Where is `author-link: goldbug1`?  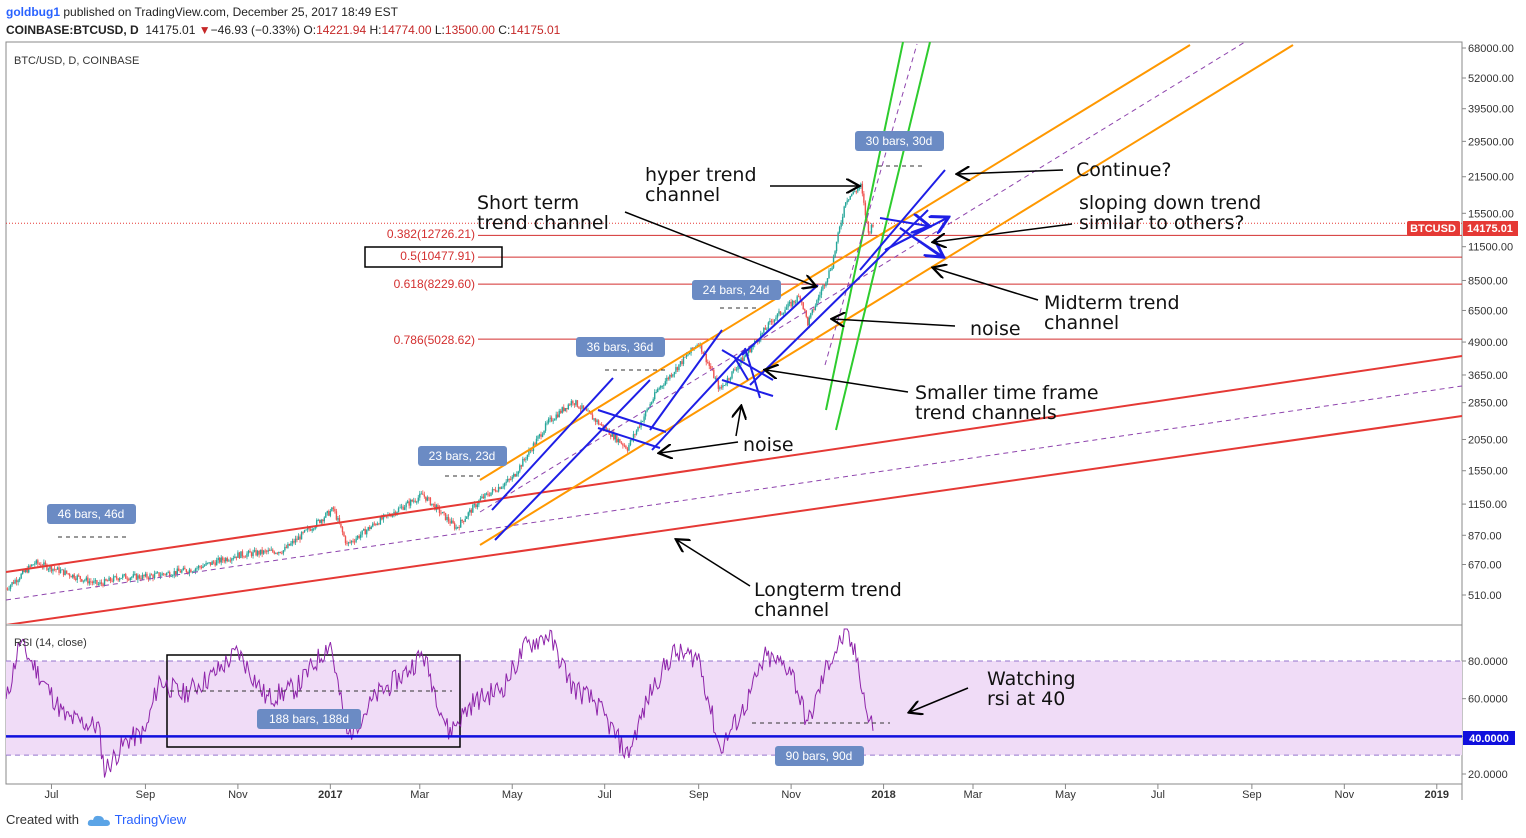 author-link: goldbug1 is located at coordinates (33, 12).